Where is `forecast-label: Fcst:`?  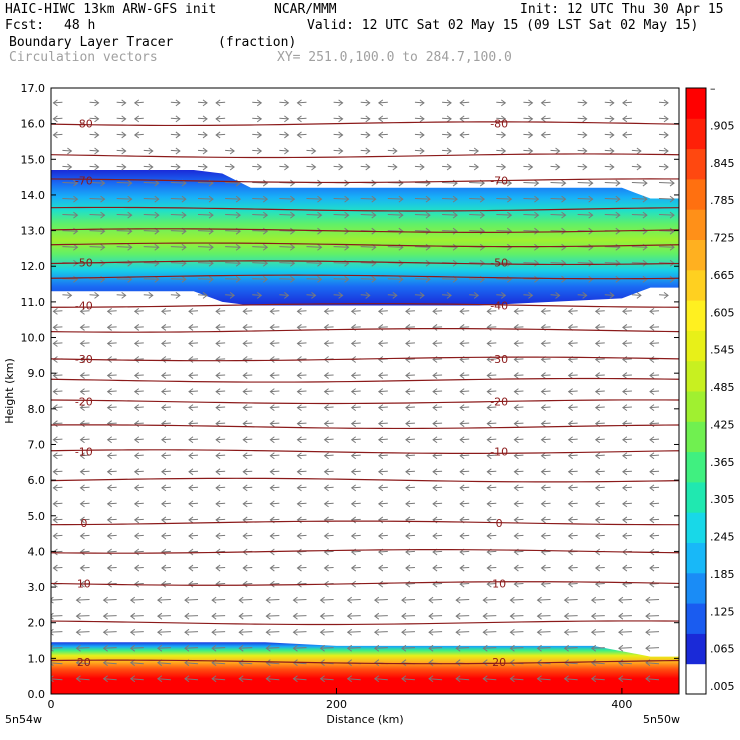
forecast-label: Fcst: is located at coordinates (25, 25).